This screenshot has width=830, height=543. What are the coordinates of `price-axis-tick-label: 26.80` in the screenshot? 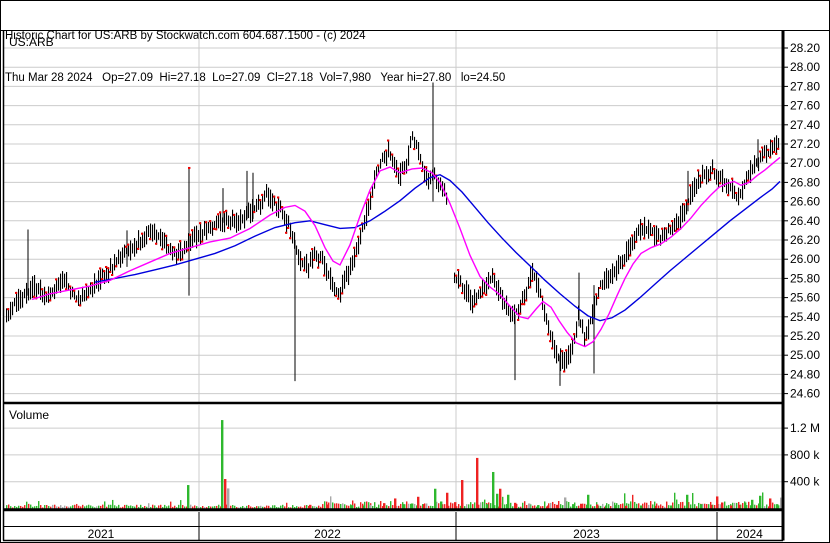 It's located at (805, 182).